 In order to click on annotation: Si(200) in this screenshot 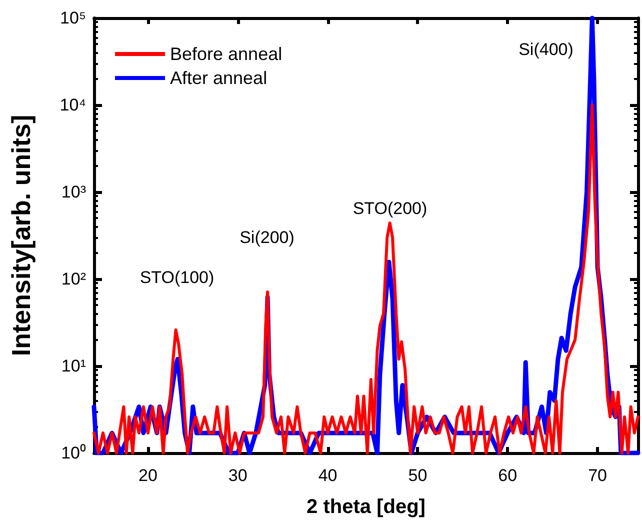, I will do `click(267, 237)`.